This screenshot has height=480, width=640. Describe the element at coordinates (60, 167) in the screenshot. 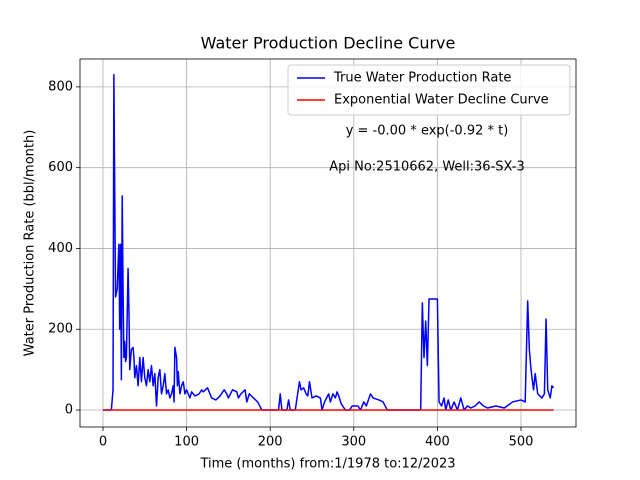

I see `y-tick-label: 600` at that location.